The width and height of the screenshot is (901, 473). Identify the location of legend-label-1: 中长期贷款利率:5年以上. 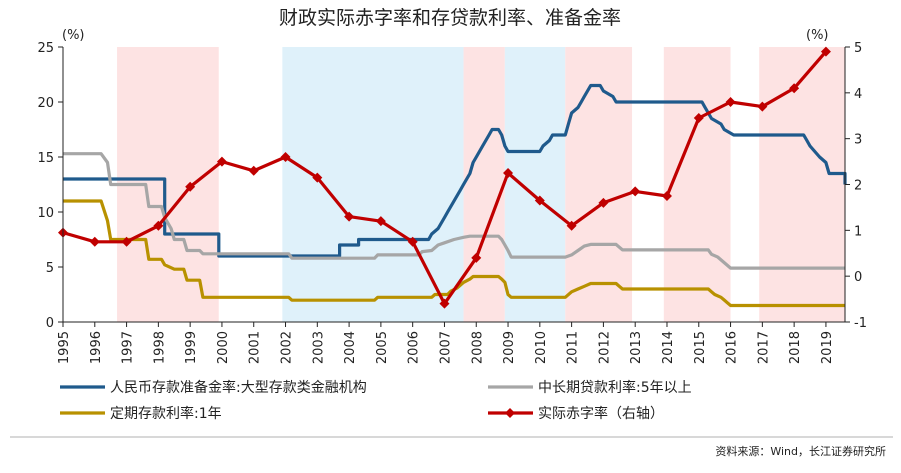
(615, 387).